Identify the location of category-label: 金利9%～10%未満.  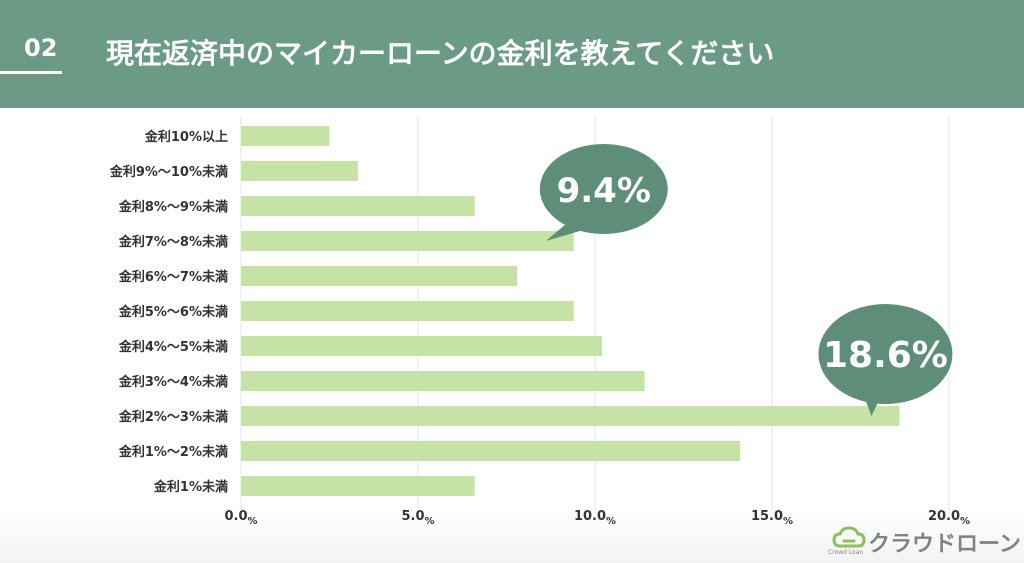
(168, 172).